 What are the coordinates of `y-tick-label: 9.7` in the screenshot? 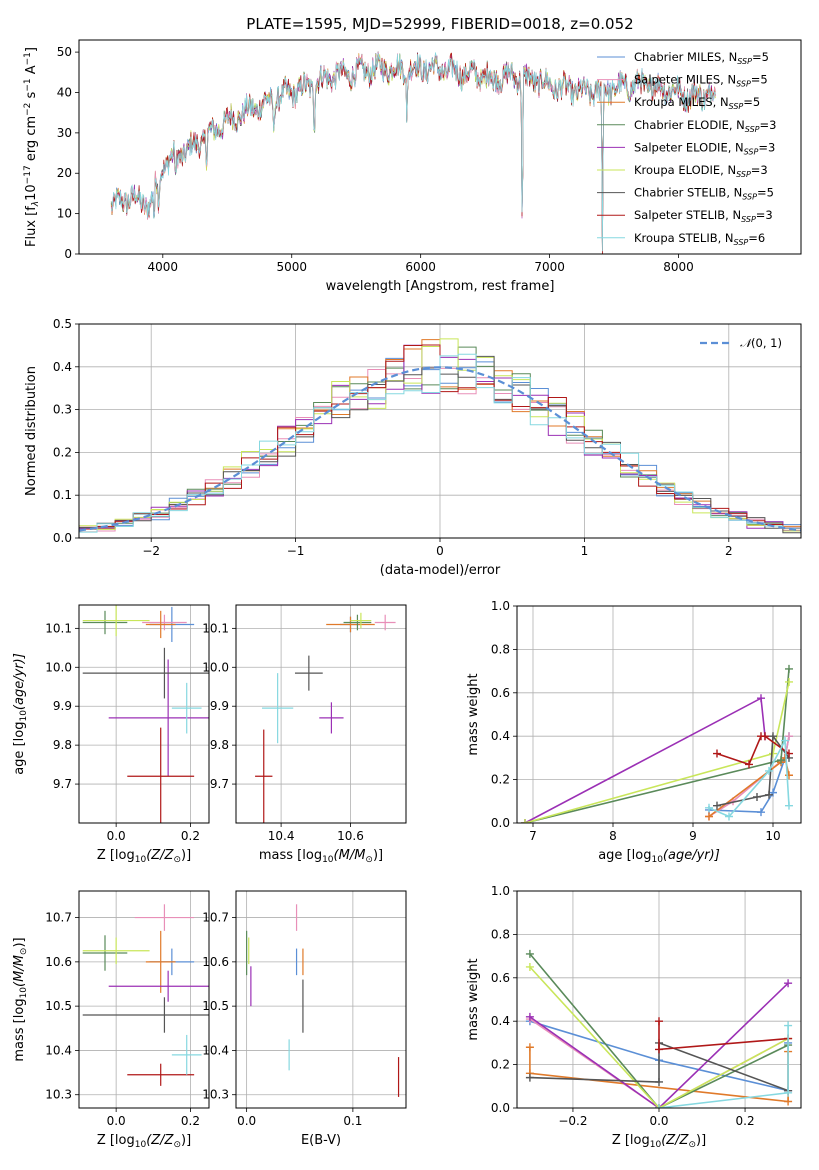 It's located at (62, 784).